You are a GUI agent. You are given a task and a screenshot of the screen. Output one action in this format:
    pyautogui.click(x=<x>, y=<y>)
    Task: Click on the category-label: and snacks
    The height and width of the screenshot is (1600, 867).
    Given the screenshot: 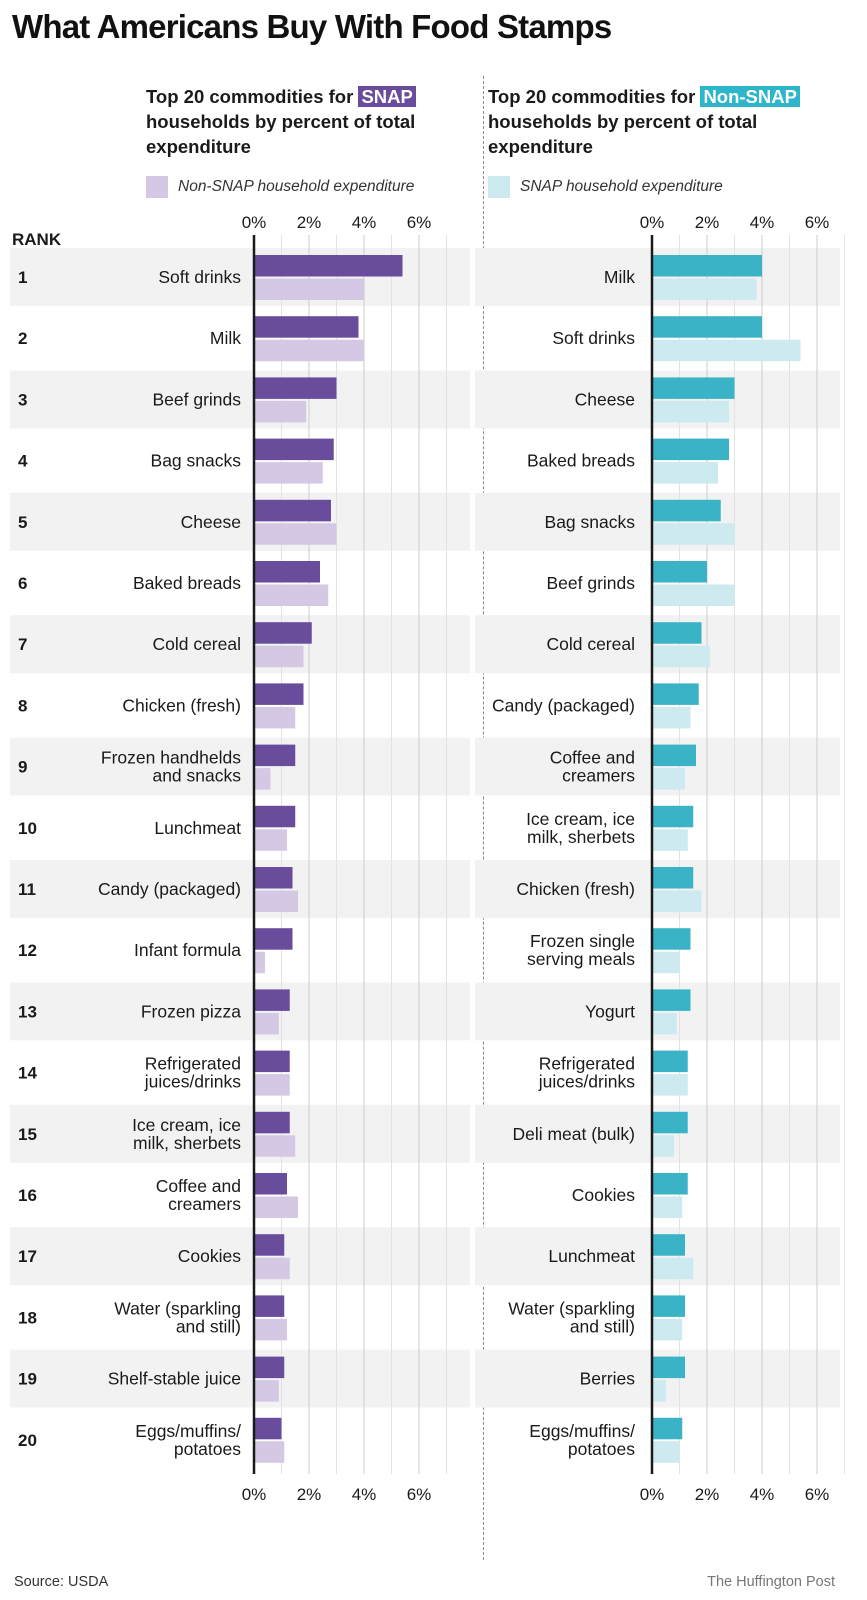 What is the action you would take?
    pyautogui.click(x=196, y=776)
    